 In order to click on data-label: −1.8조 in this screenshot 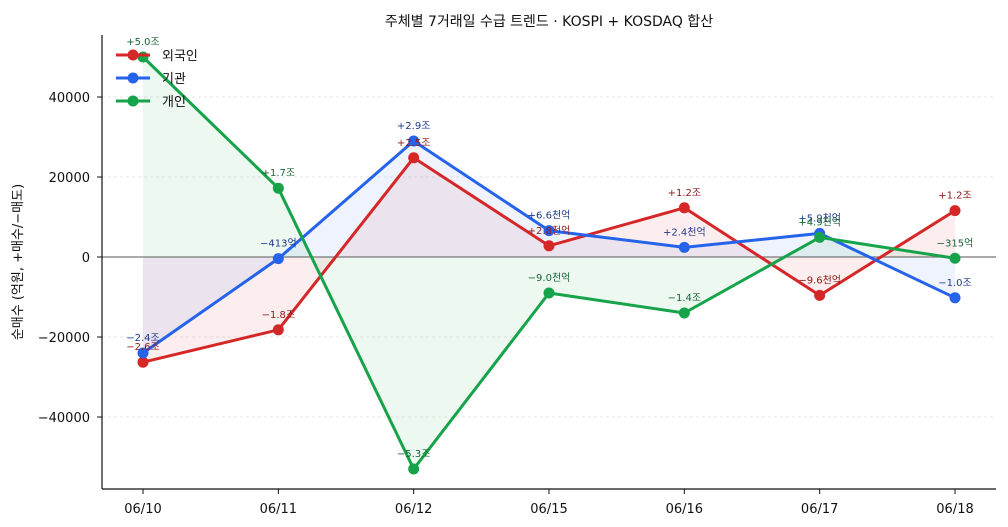, I will do `click(278, 315)`.